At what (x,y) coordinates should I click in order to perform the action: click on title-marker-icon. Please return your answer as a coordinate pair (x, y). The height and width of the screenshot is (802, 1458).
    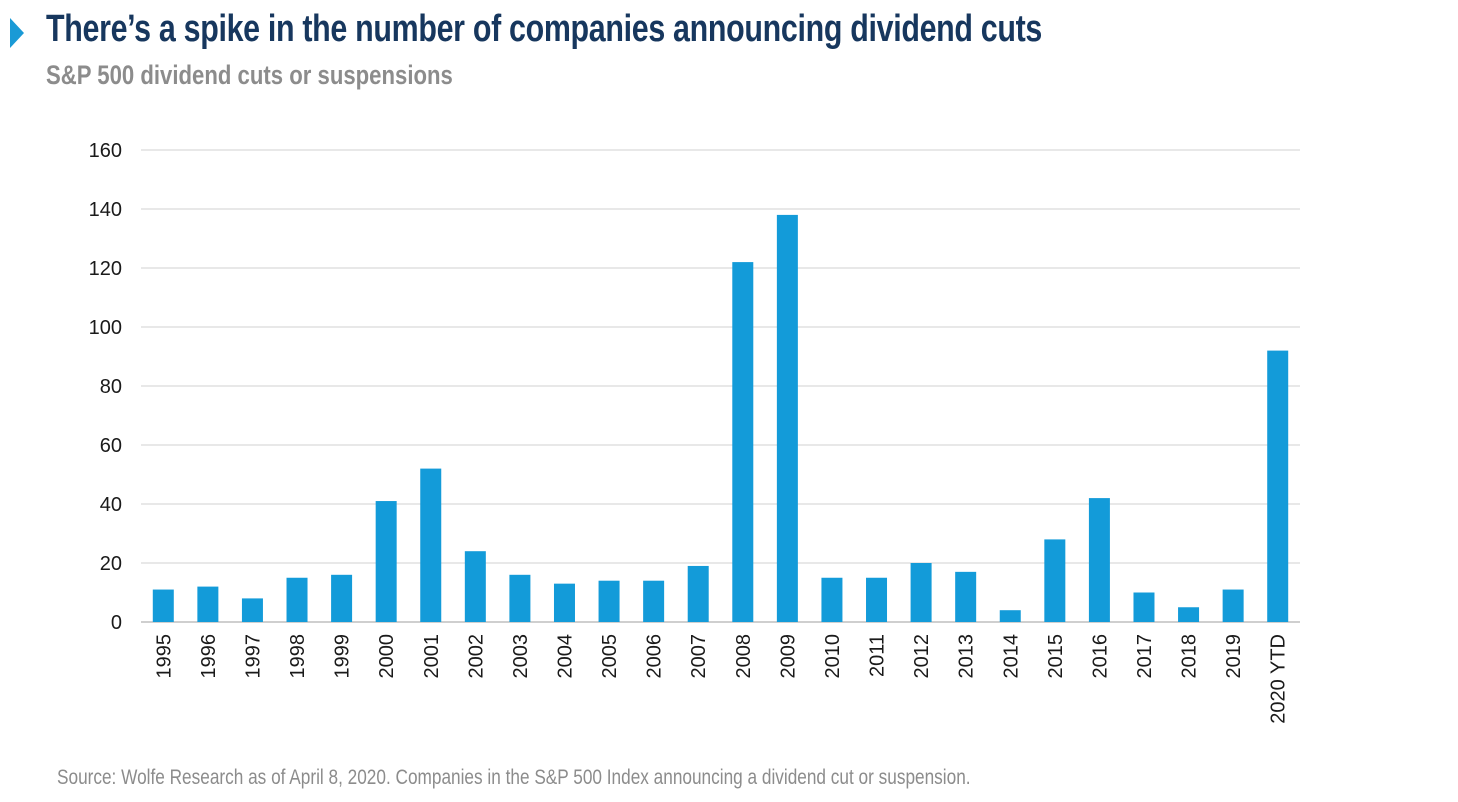
    Looking at the image, I should click on (17, 33).